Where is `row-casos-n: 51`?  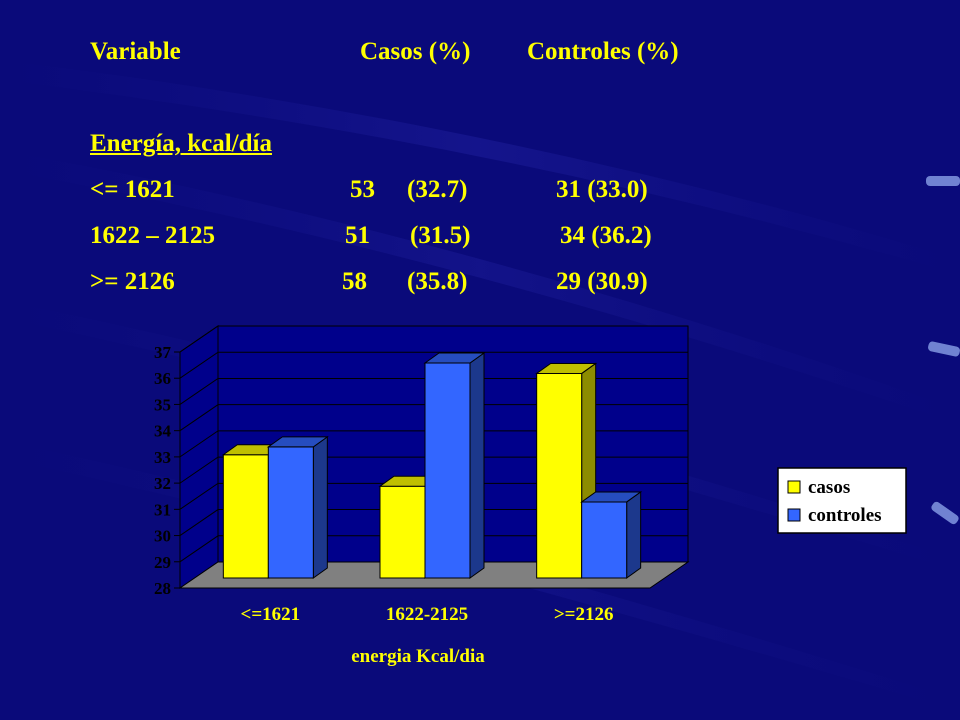 row-casos-n: 51 is located at coordinates (357, 235).